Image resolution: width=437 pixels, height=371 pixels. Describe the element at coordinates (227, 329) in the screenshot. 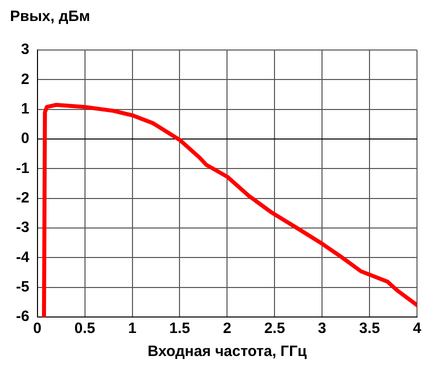

I see `x-tick-label: 2` at that location.